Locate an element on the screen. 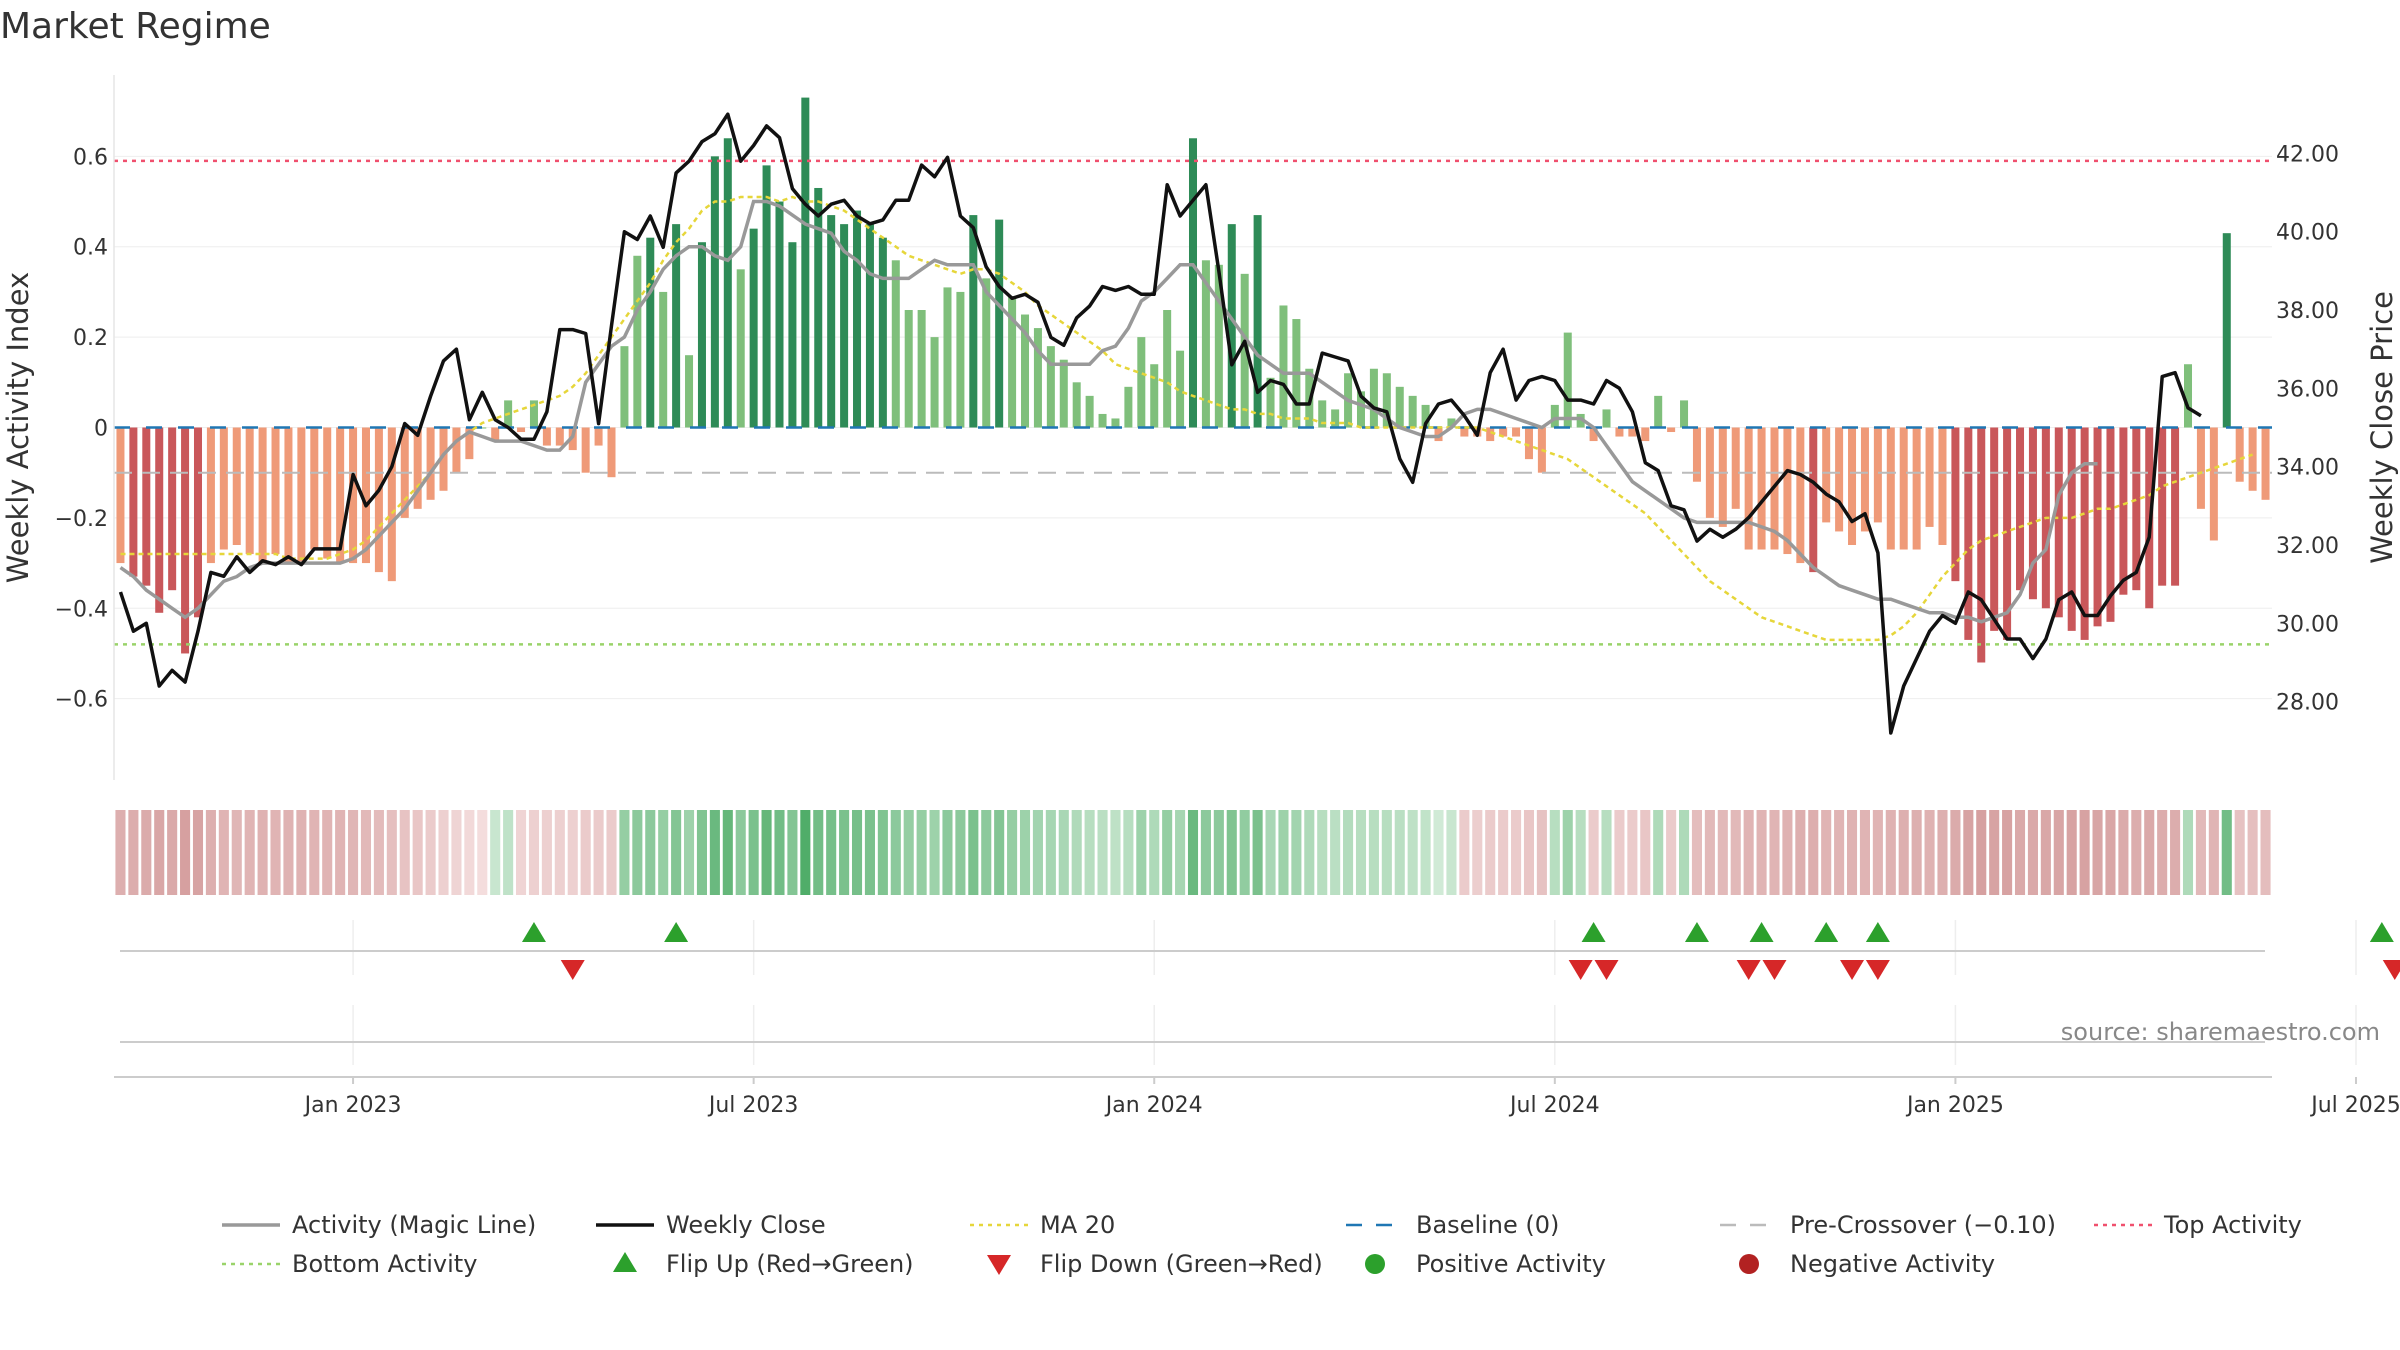 The image size is (2400, 1350). x-tick-label: Jul 2023 is located at coordinates (753, 1105).